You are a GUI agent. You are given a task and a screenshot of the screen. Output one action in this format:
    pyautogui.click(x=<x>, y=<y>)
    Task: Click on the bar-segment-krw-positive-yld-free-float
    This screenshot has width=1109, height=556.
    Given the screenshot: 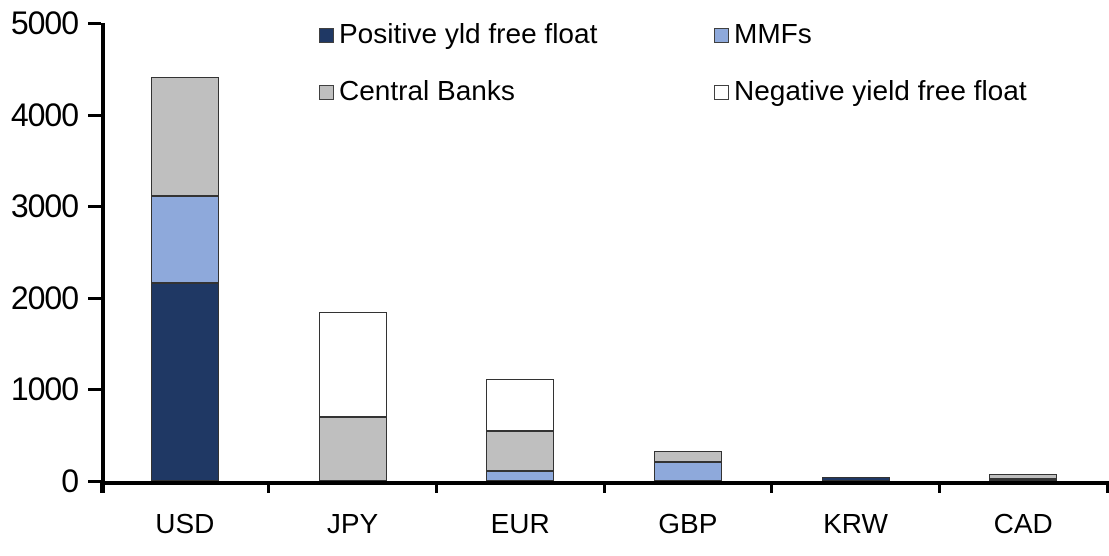 What is the action you would take?
    pyautogui.click(x=855, y=479)
    